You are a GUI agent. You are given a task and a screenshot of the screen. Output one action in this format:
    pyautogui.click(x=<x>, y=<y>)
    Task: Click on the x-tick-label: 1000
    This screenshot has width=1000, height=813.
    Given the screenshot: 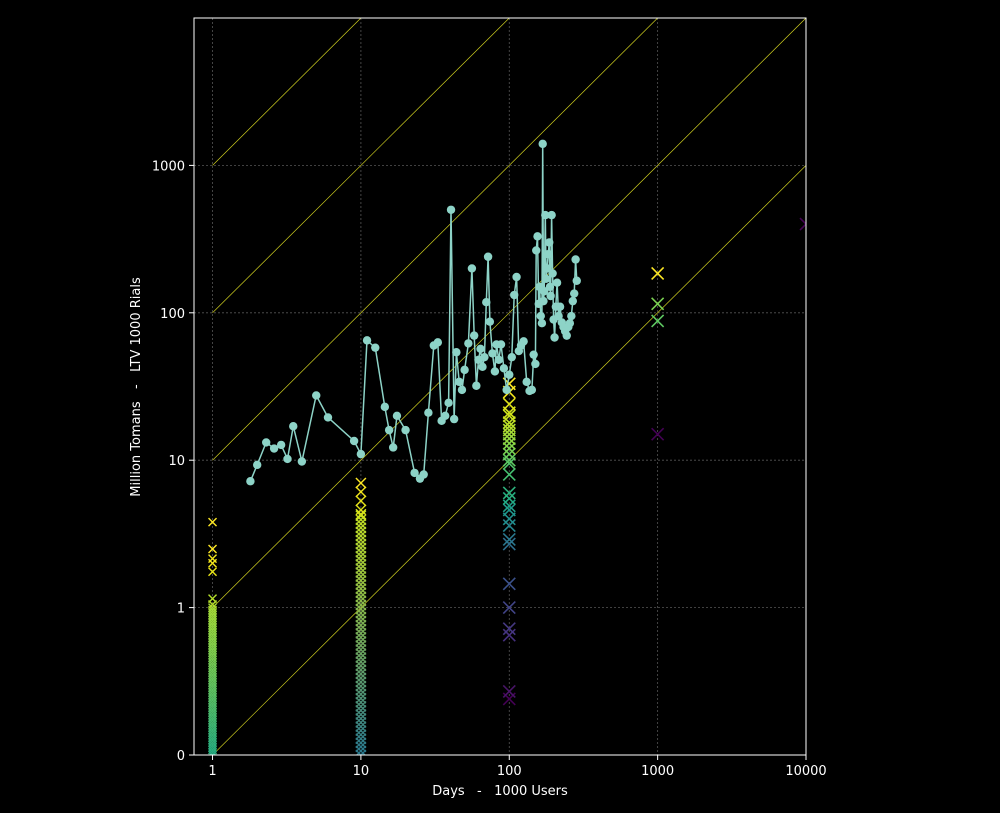 What is the action you would take?
    pyautogui.click(x=657, y=771)
    